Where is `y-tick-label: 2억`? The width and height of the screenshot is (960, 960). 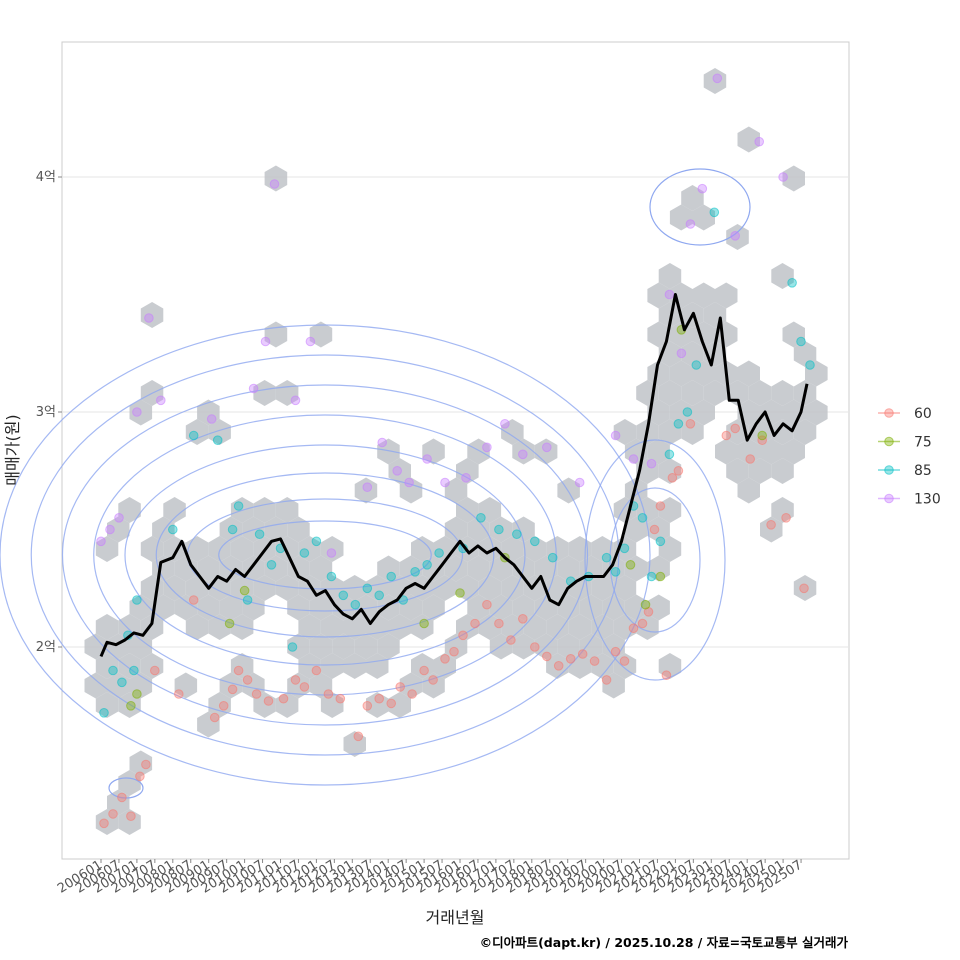 y-tick-label: 2억 is located at coordinates (46, 647).